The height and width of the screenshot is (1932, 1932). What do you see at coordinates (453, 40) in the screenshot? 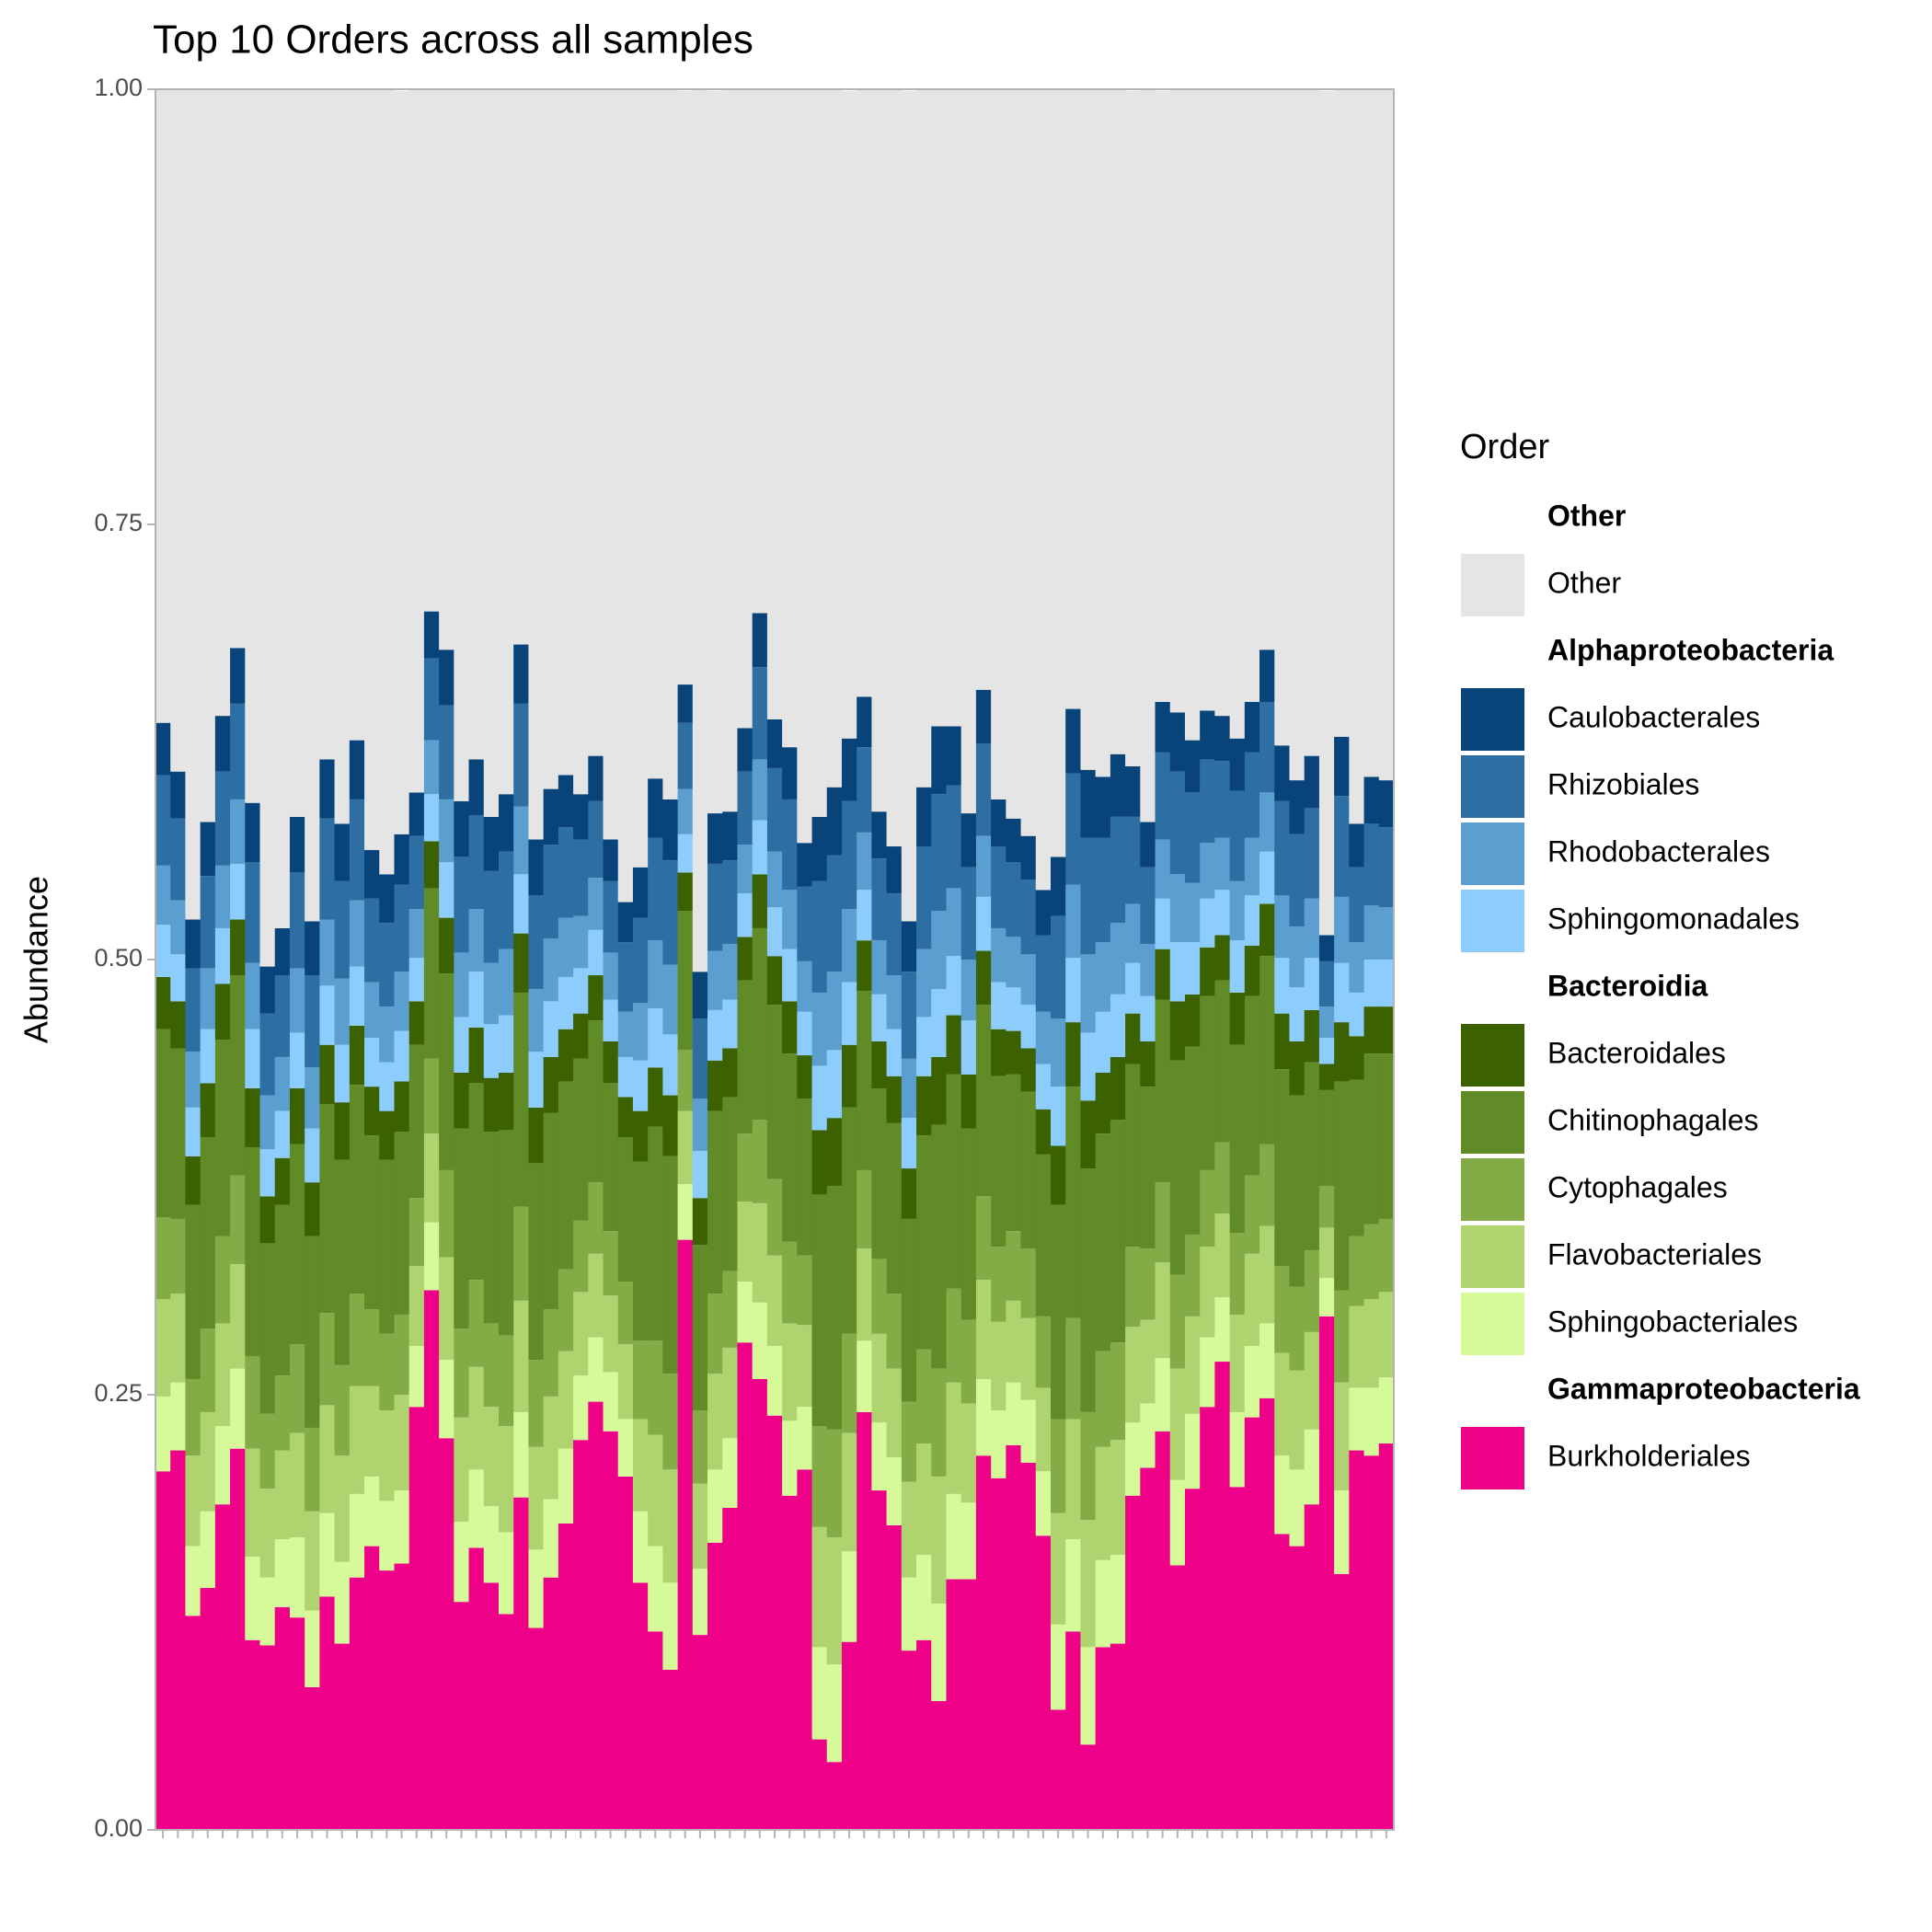
I see `chart-title: Top 10 Orders across all samples` at bounding box center [453, 40].